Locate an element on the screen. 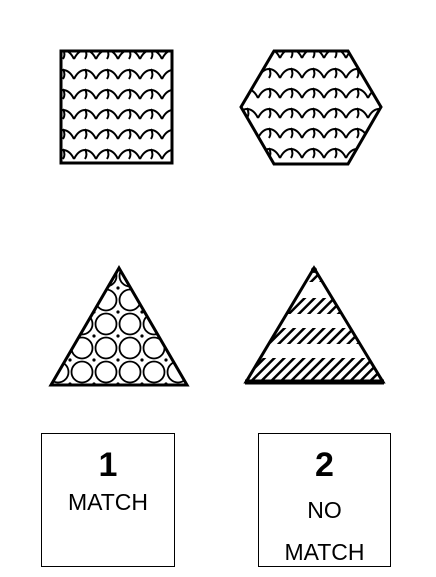 The image size is (436, 577). no-match-button: 2 NO MATCH is located at coordinates (324, 500).